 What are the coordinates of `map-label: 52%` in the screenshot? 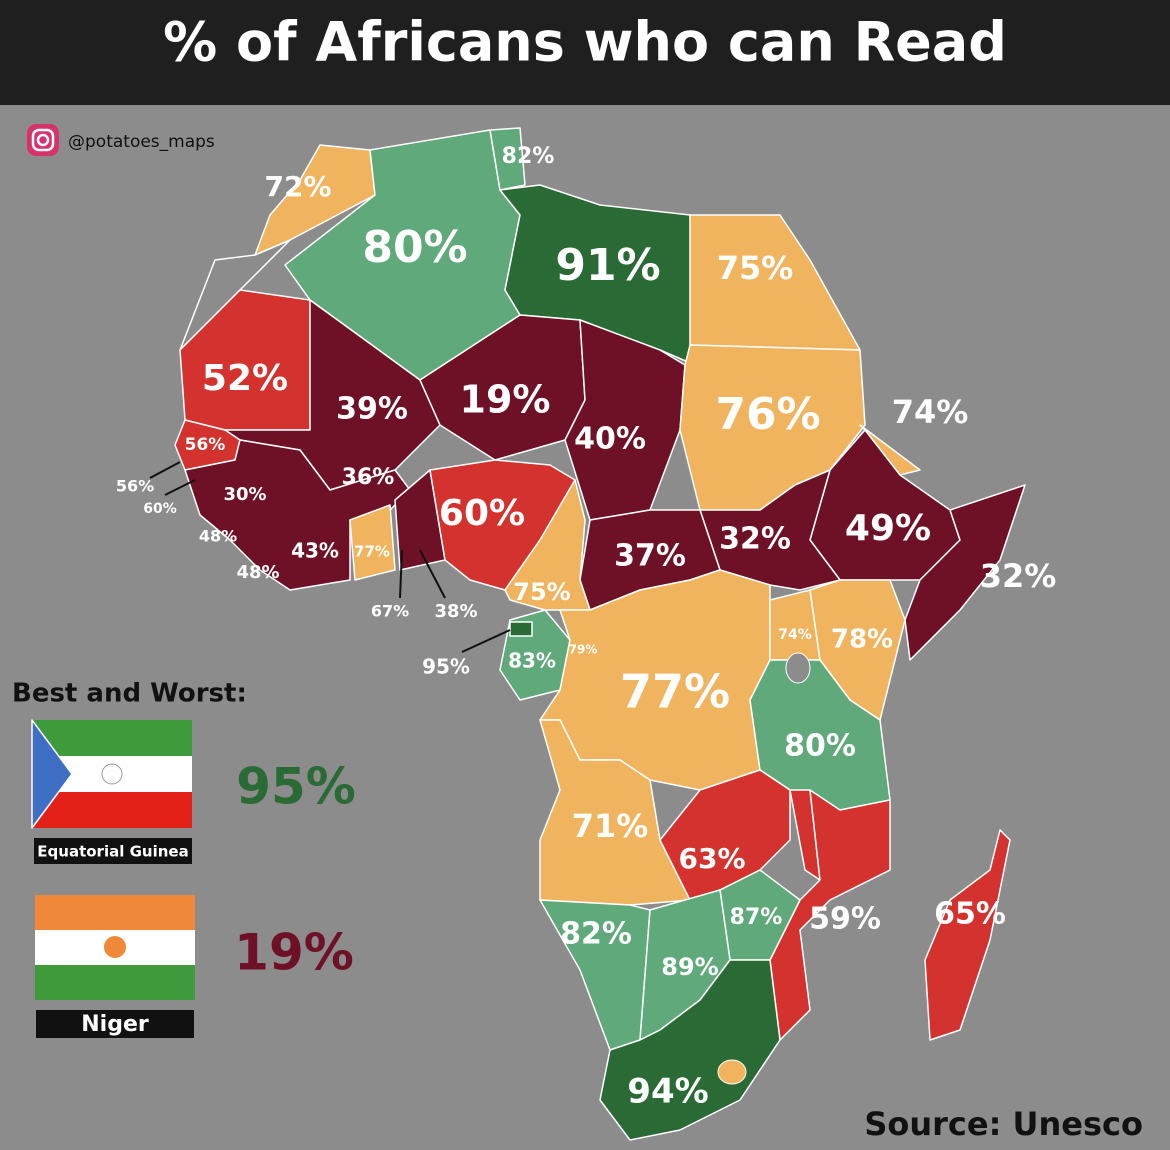 It's located at (245, 378).